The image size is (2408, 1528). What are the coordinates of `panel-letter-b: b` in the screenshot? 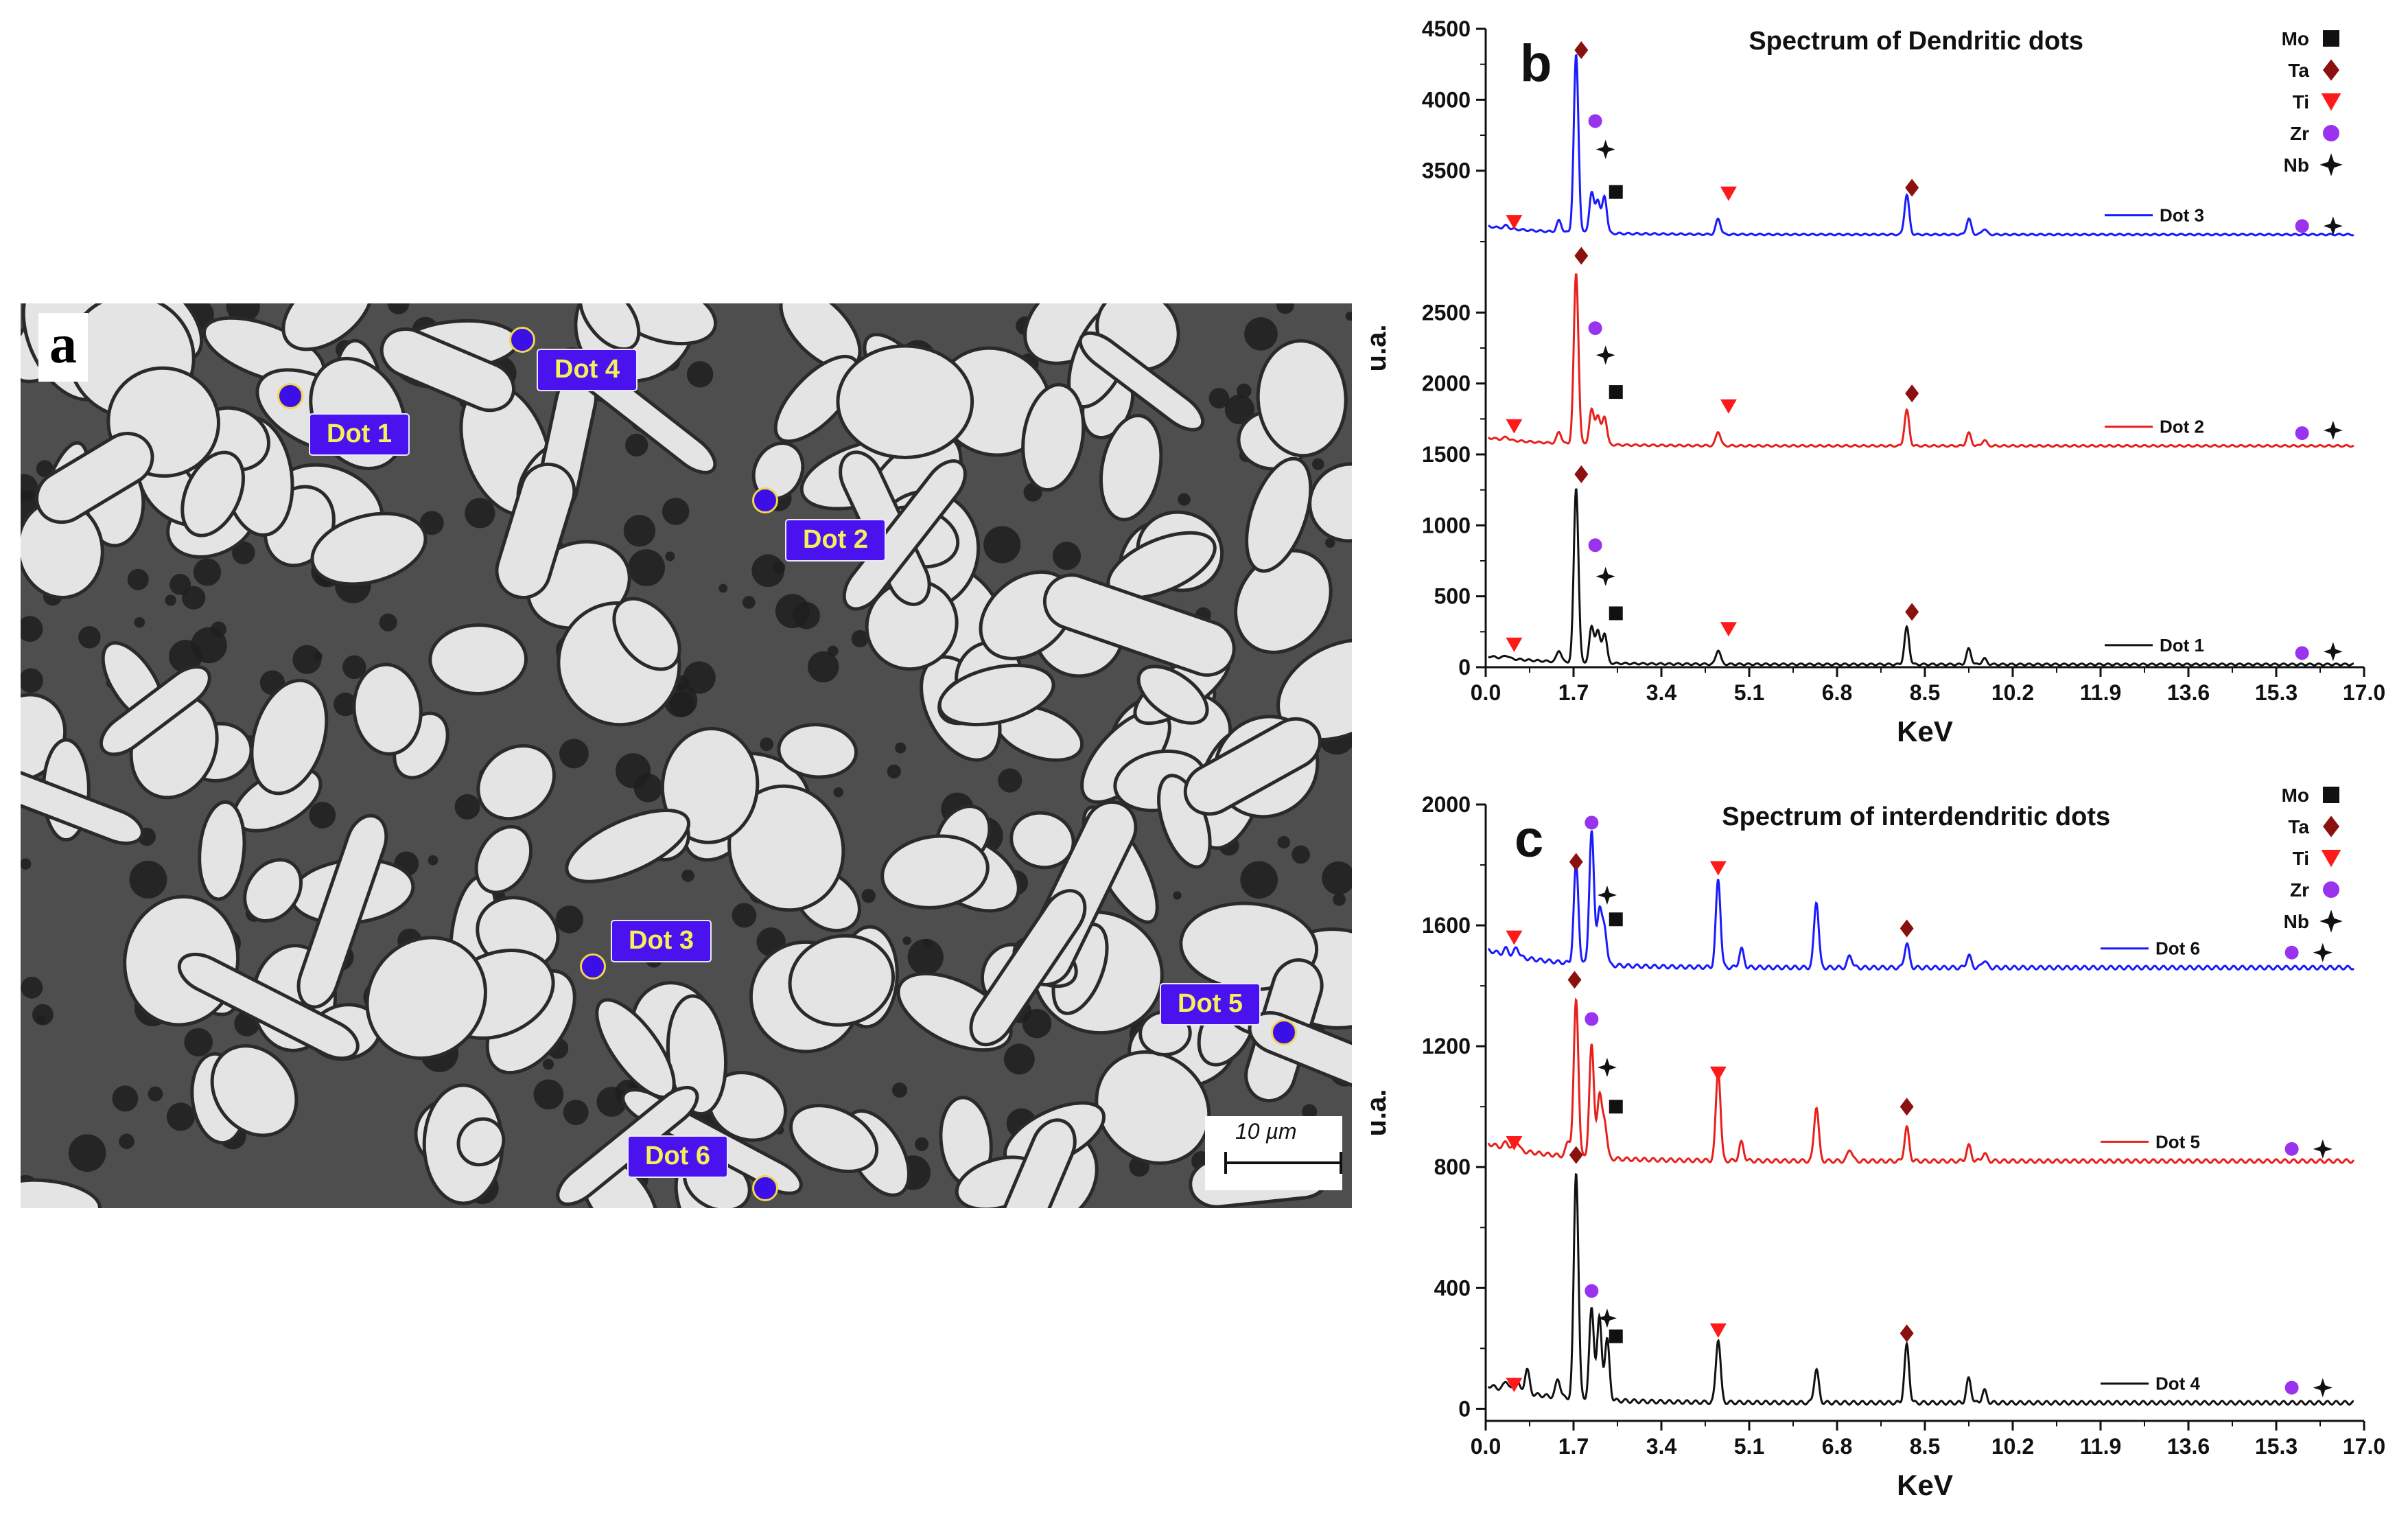 It's located at (1536, 63).